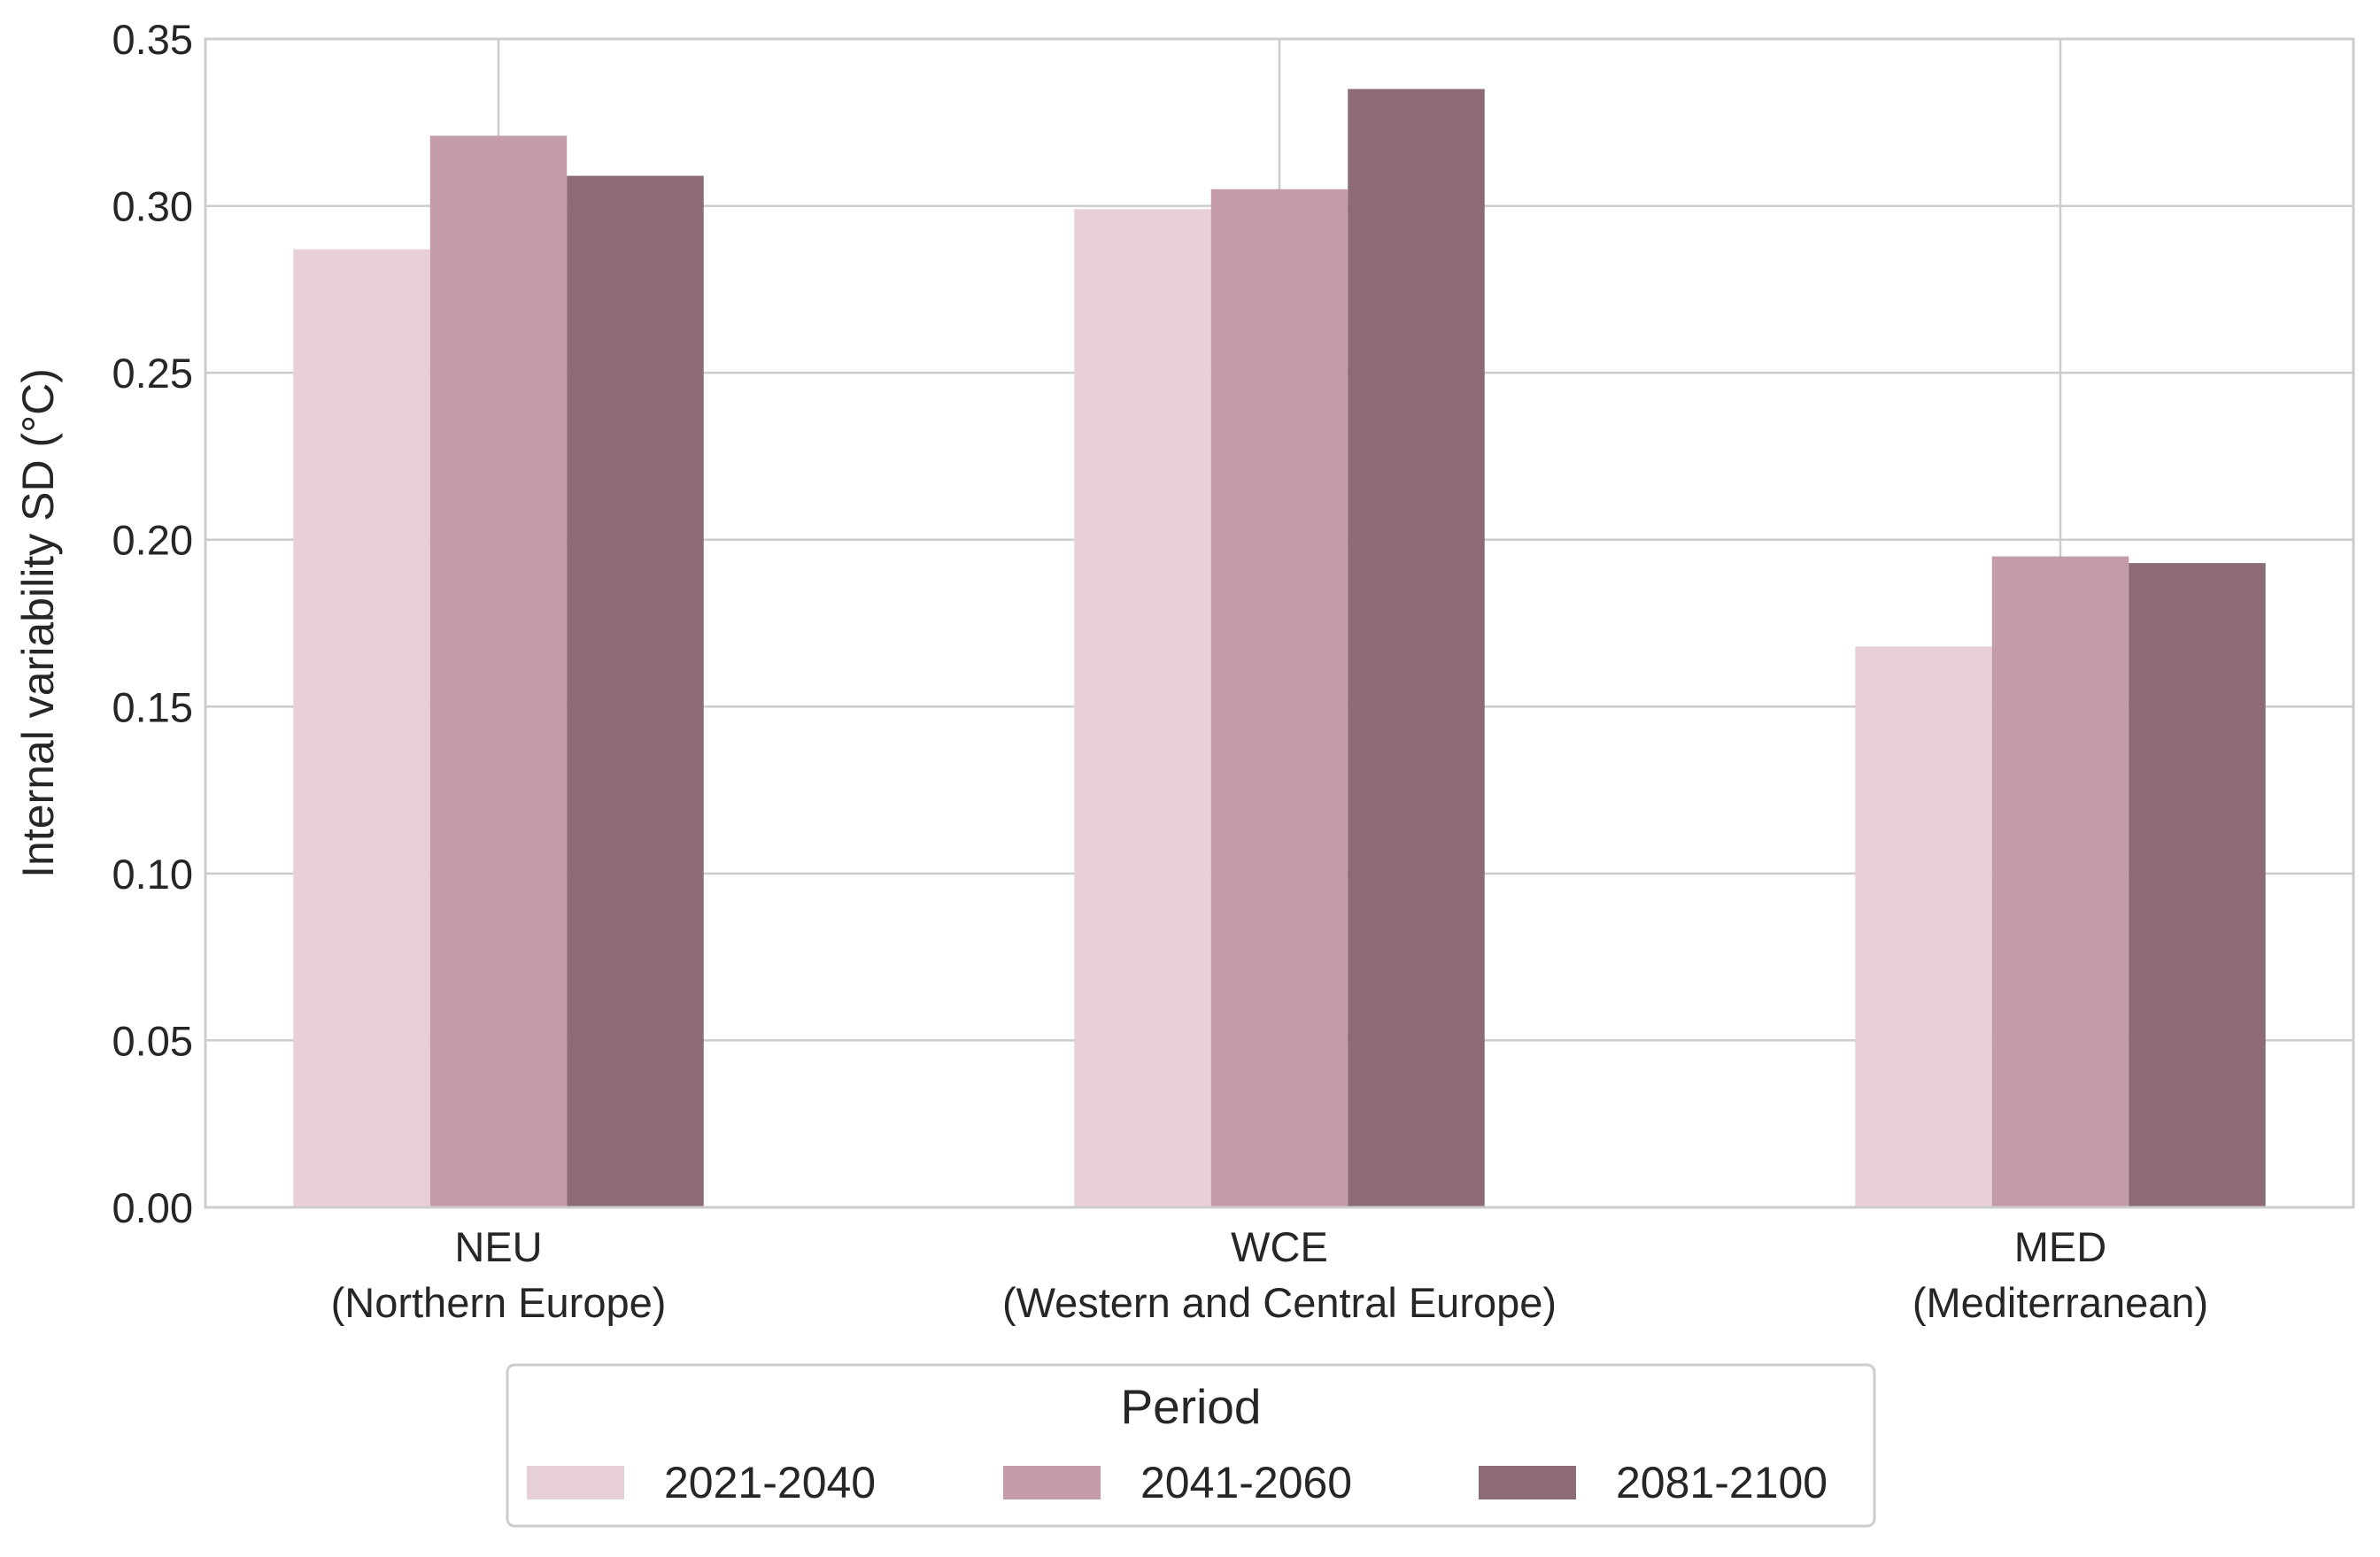 Image resolution: width=2380 pixels, height=1557 pixels. I want to click on y-tick-label: 0.10, so click(152, 874).